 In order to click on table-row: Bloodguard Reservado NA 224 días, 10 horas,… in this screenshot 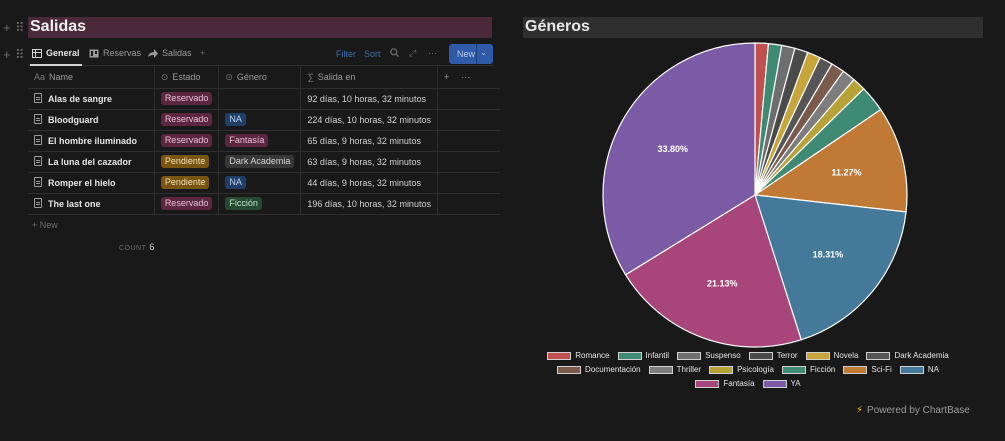, I will do `click(264, 120)`.